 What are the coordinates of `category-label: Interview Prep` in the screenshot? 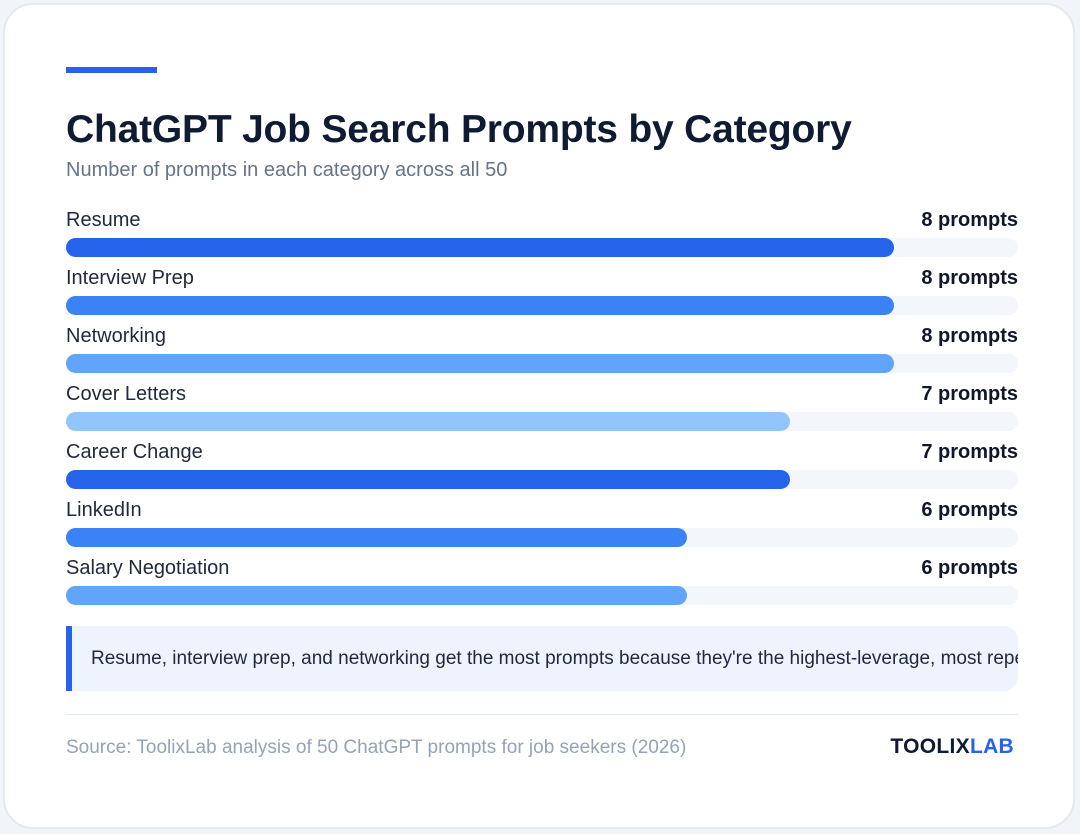 It's located at (130, 278).